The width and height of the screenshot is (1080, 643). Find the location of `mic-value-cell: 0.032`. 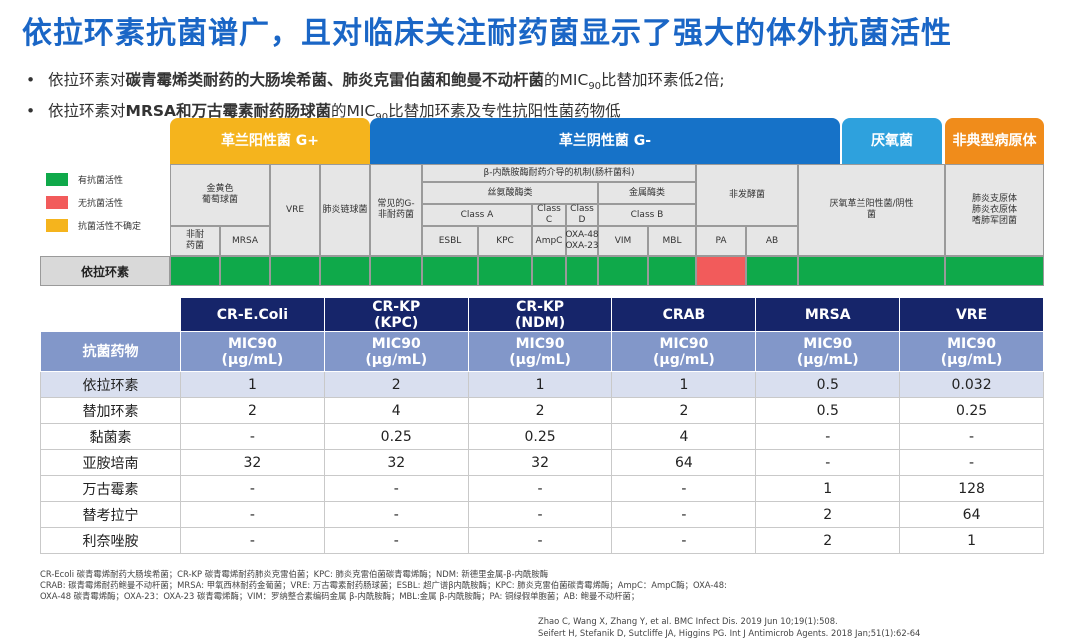

mic-value-cell: 0.032 is located at coordinates (971, 384).